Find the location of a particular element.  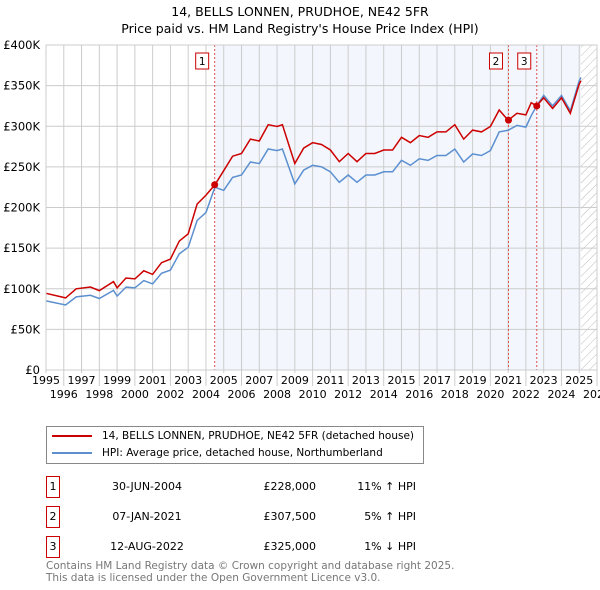

sale-marker-badge: 1 is located at coordinates (53, 487).